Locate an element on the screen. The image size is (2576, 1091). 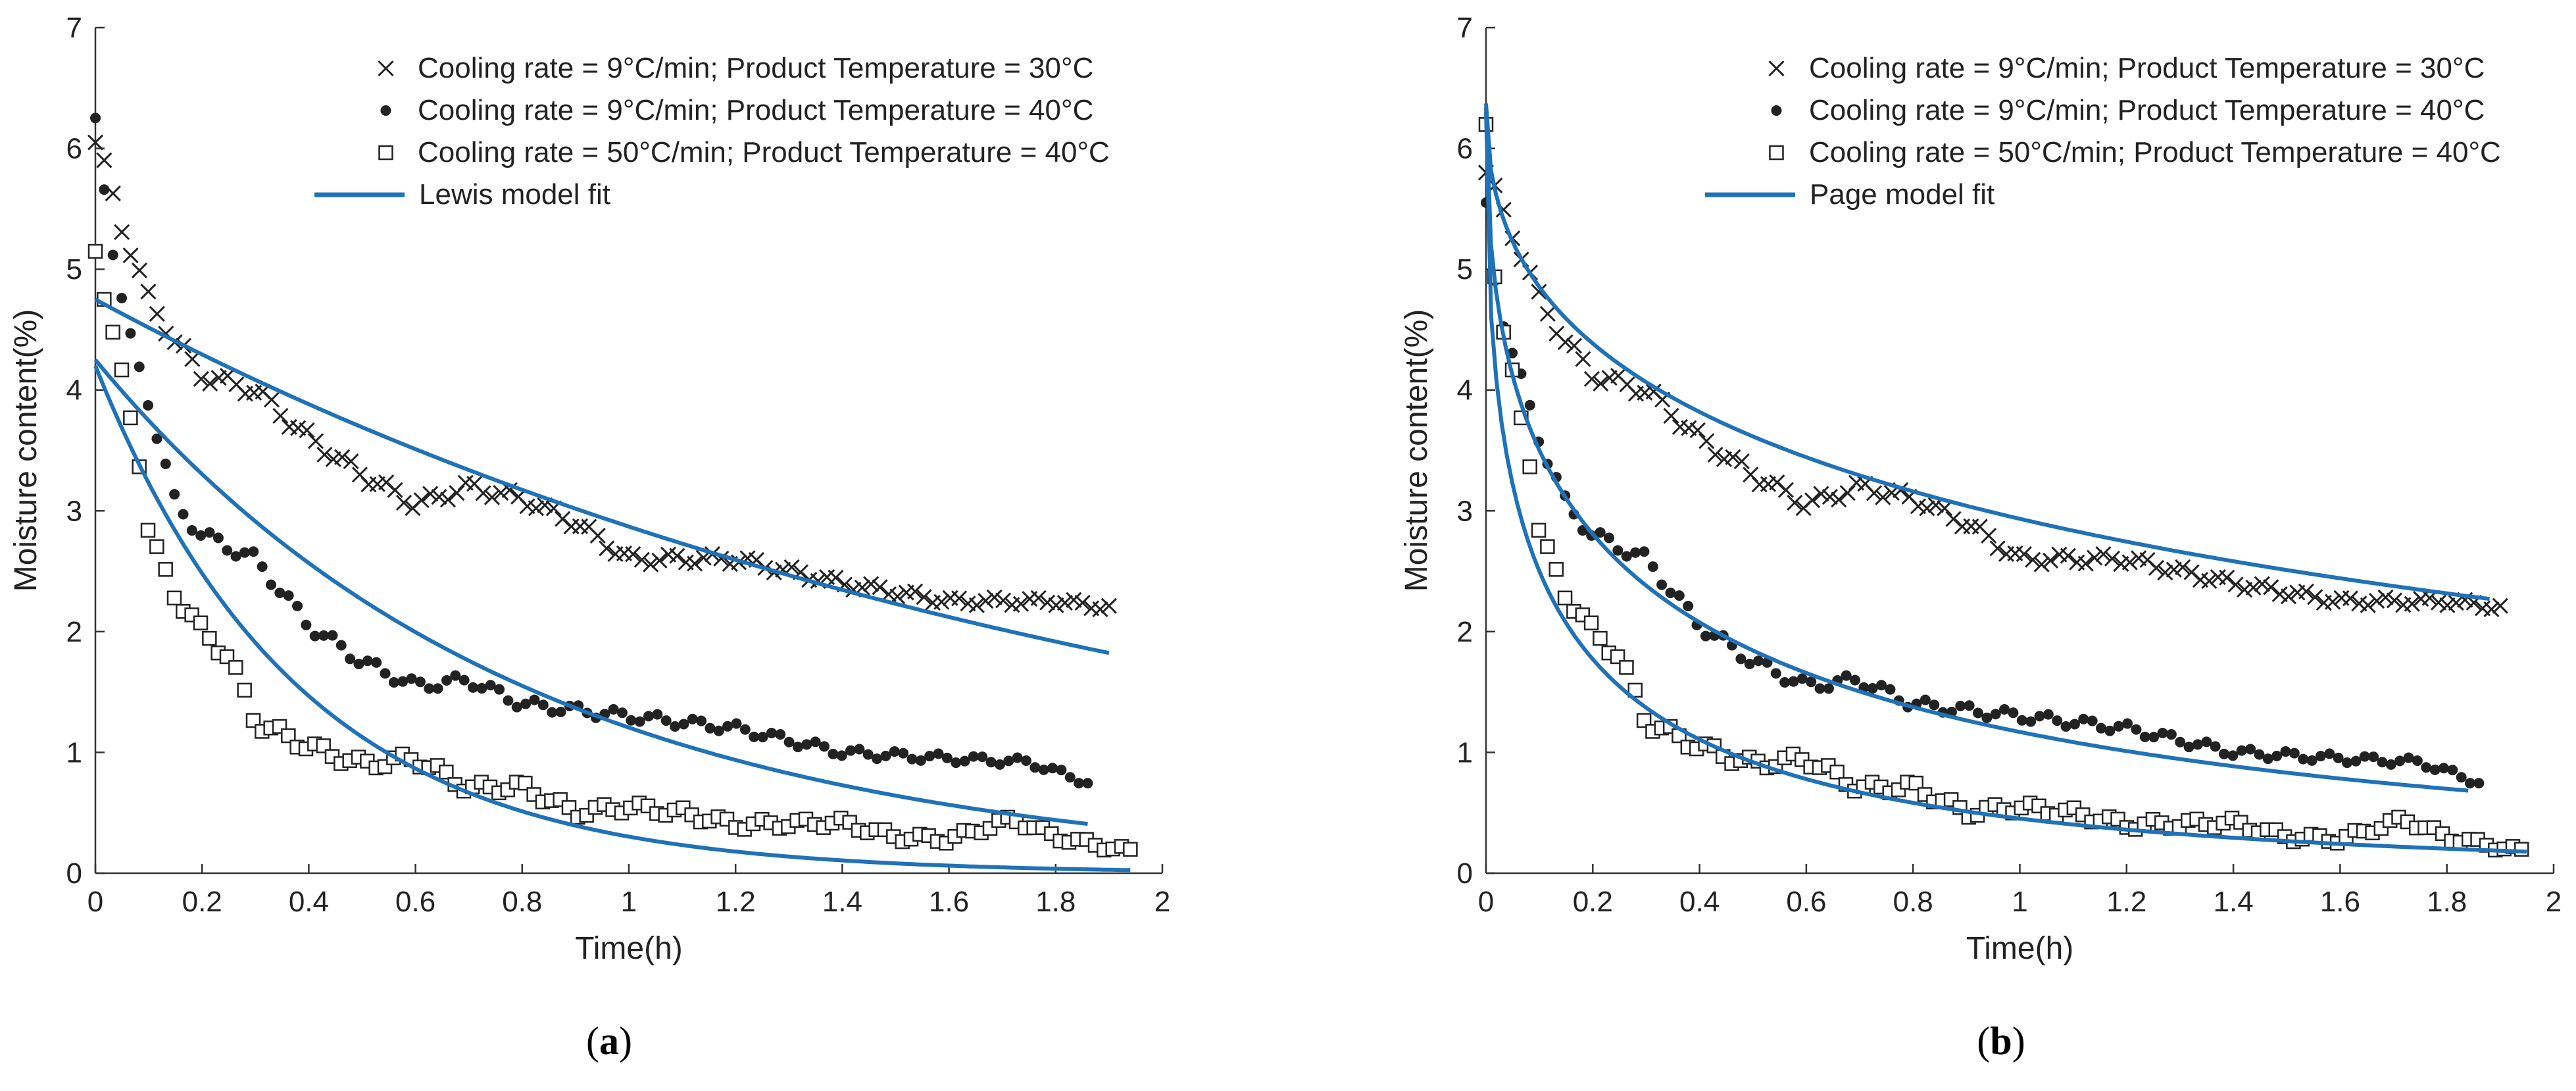
x-tick-label: 0.6 is located at coordinates (415, 902).